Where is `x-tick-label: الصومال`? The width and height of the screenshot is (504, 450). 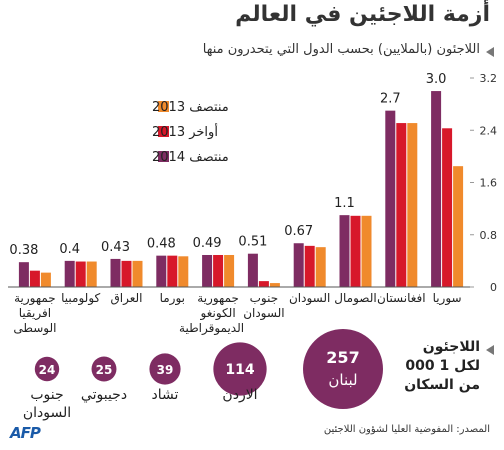 x-tick-label: الصومال is located at coordinates (355, 298).